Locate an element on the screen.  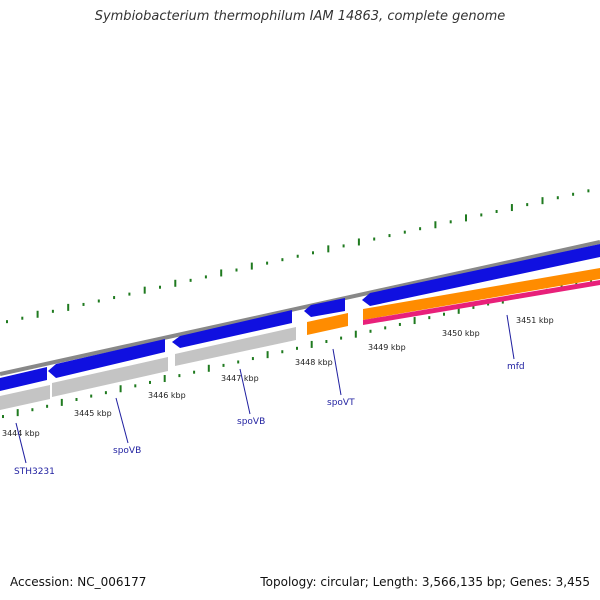
scale-tick-label: 3447 kbp is located at coordinates (240, 378).